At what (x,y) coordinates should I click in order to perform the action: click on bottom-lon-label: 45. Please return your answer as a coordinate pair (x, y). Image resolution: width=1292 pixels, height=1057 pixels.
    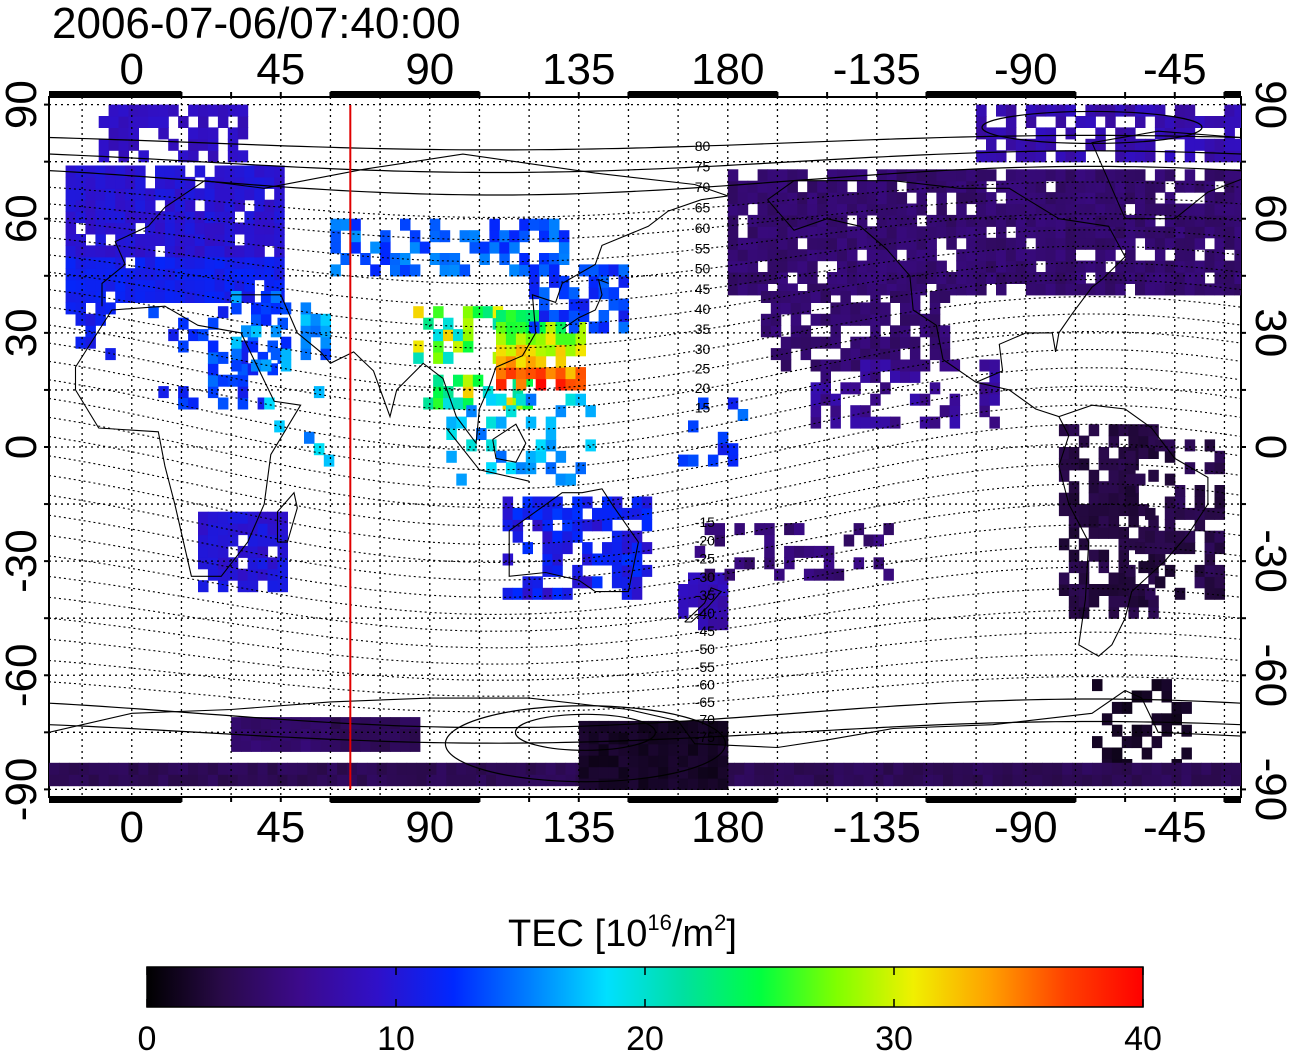
    Looking at the image, I should click on (280, 827).